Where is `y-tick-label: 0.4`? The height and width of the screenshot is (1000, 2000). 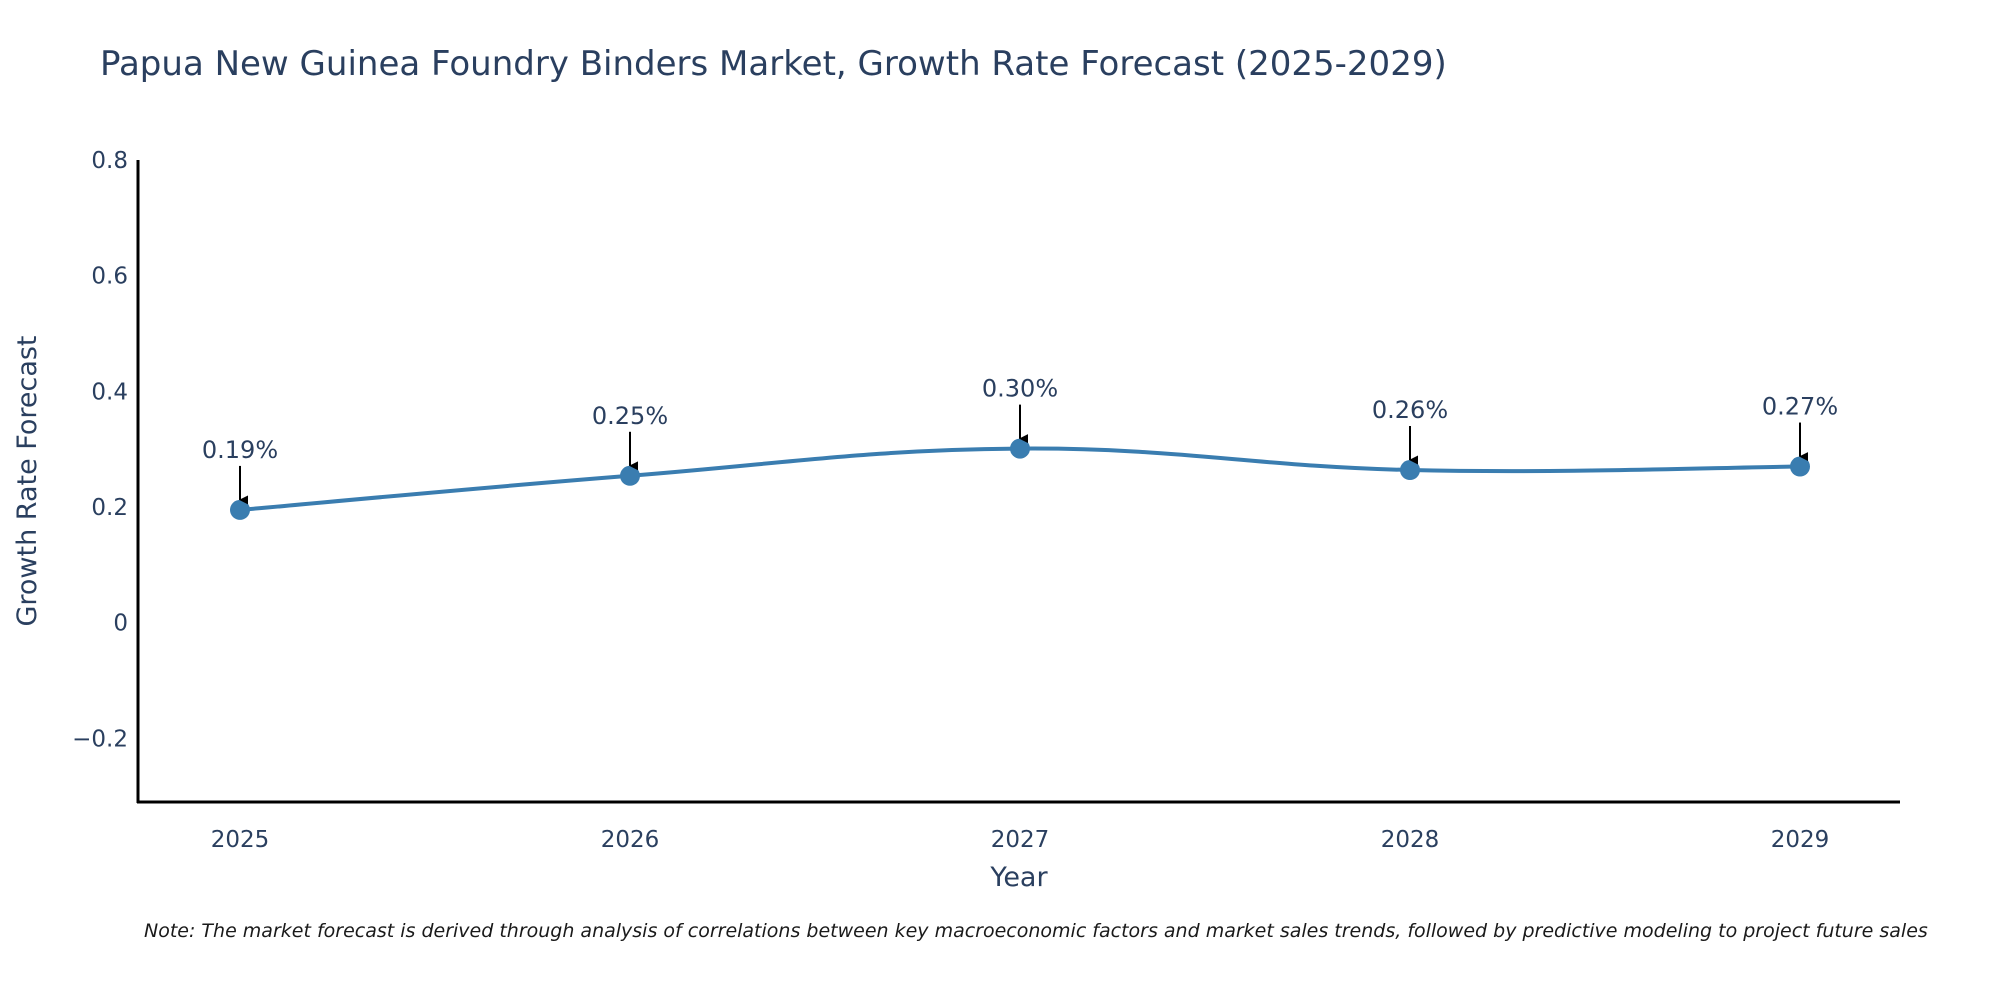
y-tick-label: 0.4 is located at coordinates (109, 392).